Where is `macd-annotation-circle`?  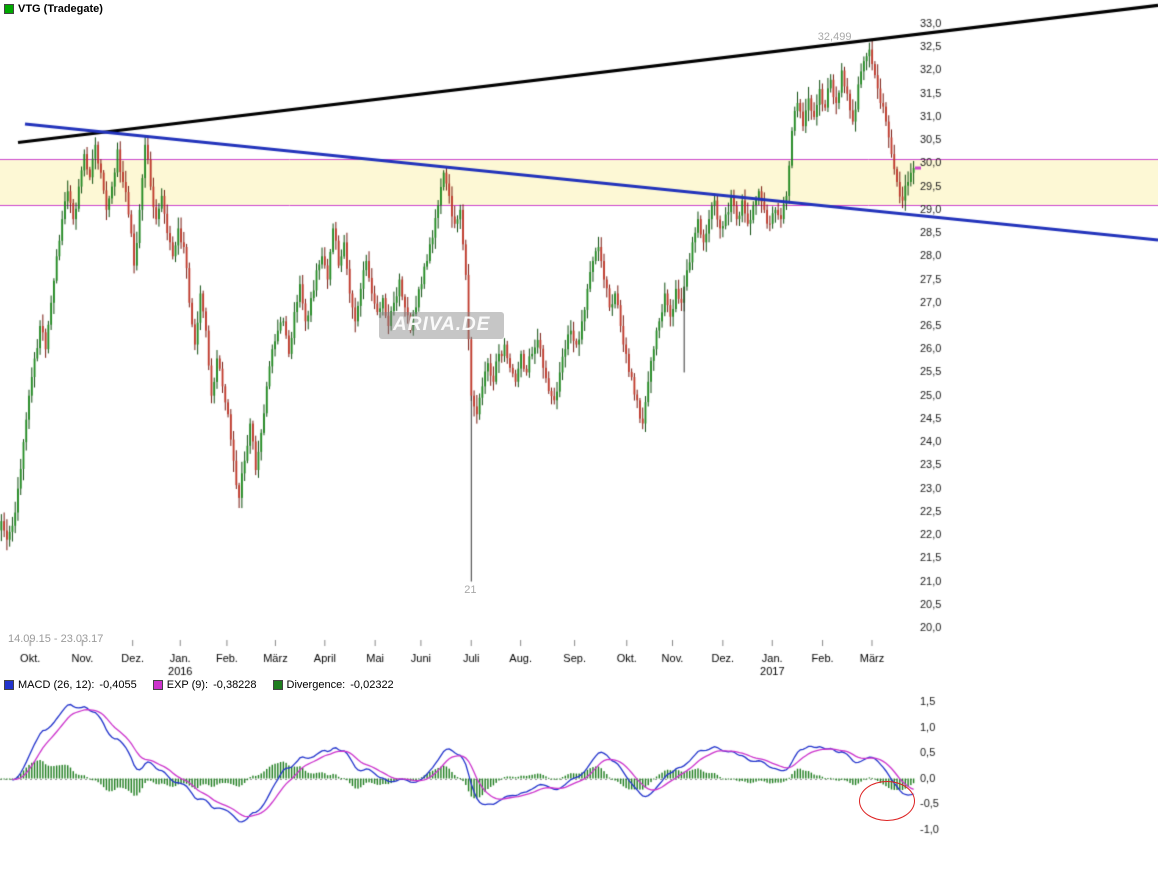
macd-annotation-circle is located at coordinates (886, 800).